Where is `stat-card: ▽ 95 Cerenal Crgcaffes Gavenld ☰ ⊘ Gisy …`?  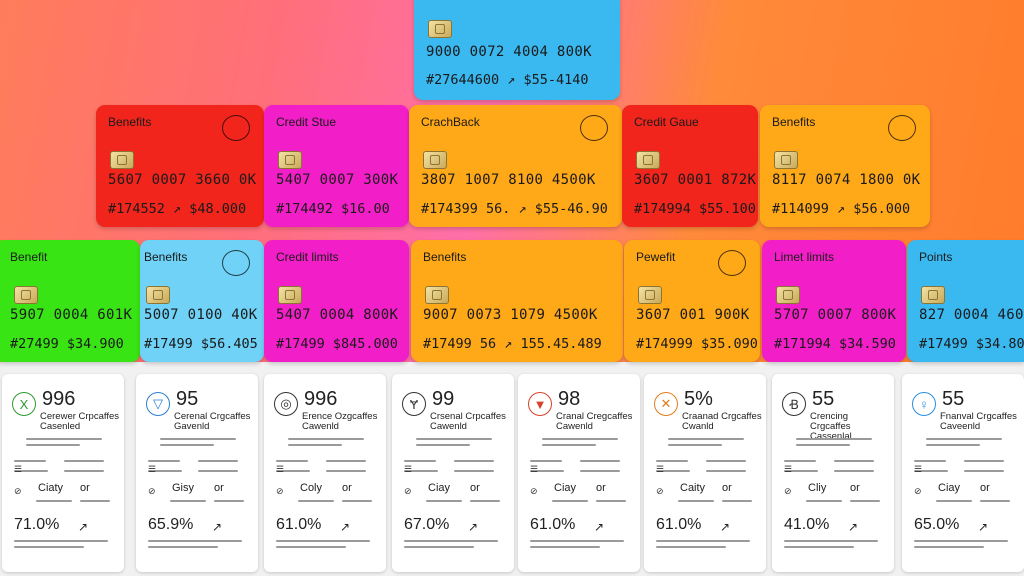 stat-card: ▽ 95 Cerenal Crgcaffes Gavenld ☰ ⊘ Gisy … is located at coordinates (197, 473).